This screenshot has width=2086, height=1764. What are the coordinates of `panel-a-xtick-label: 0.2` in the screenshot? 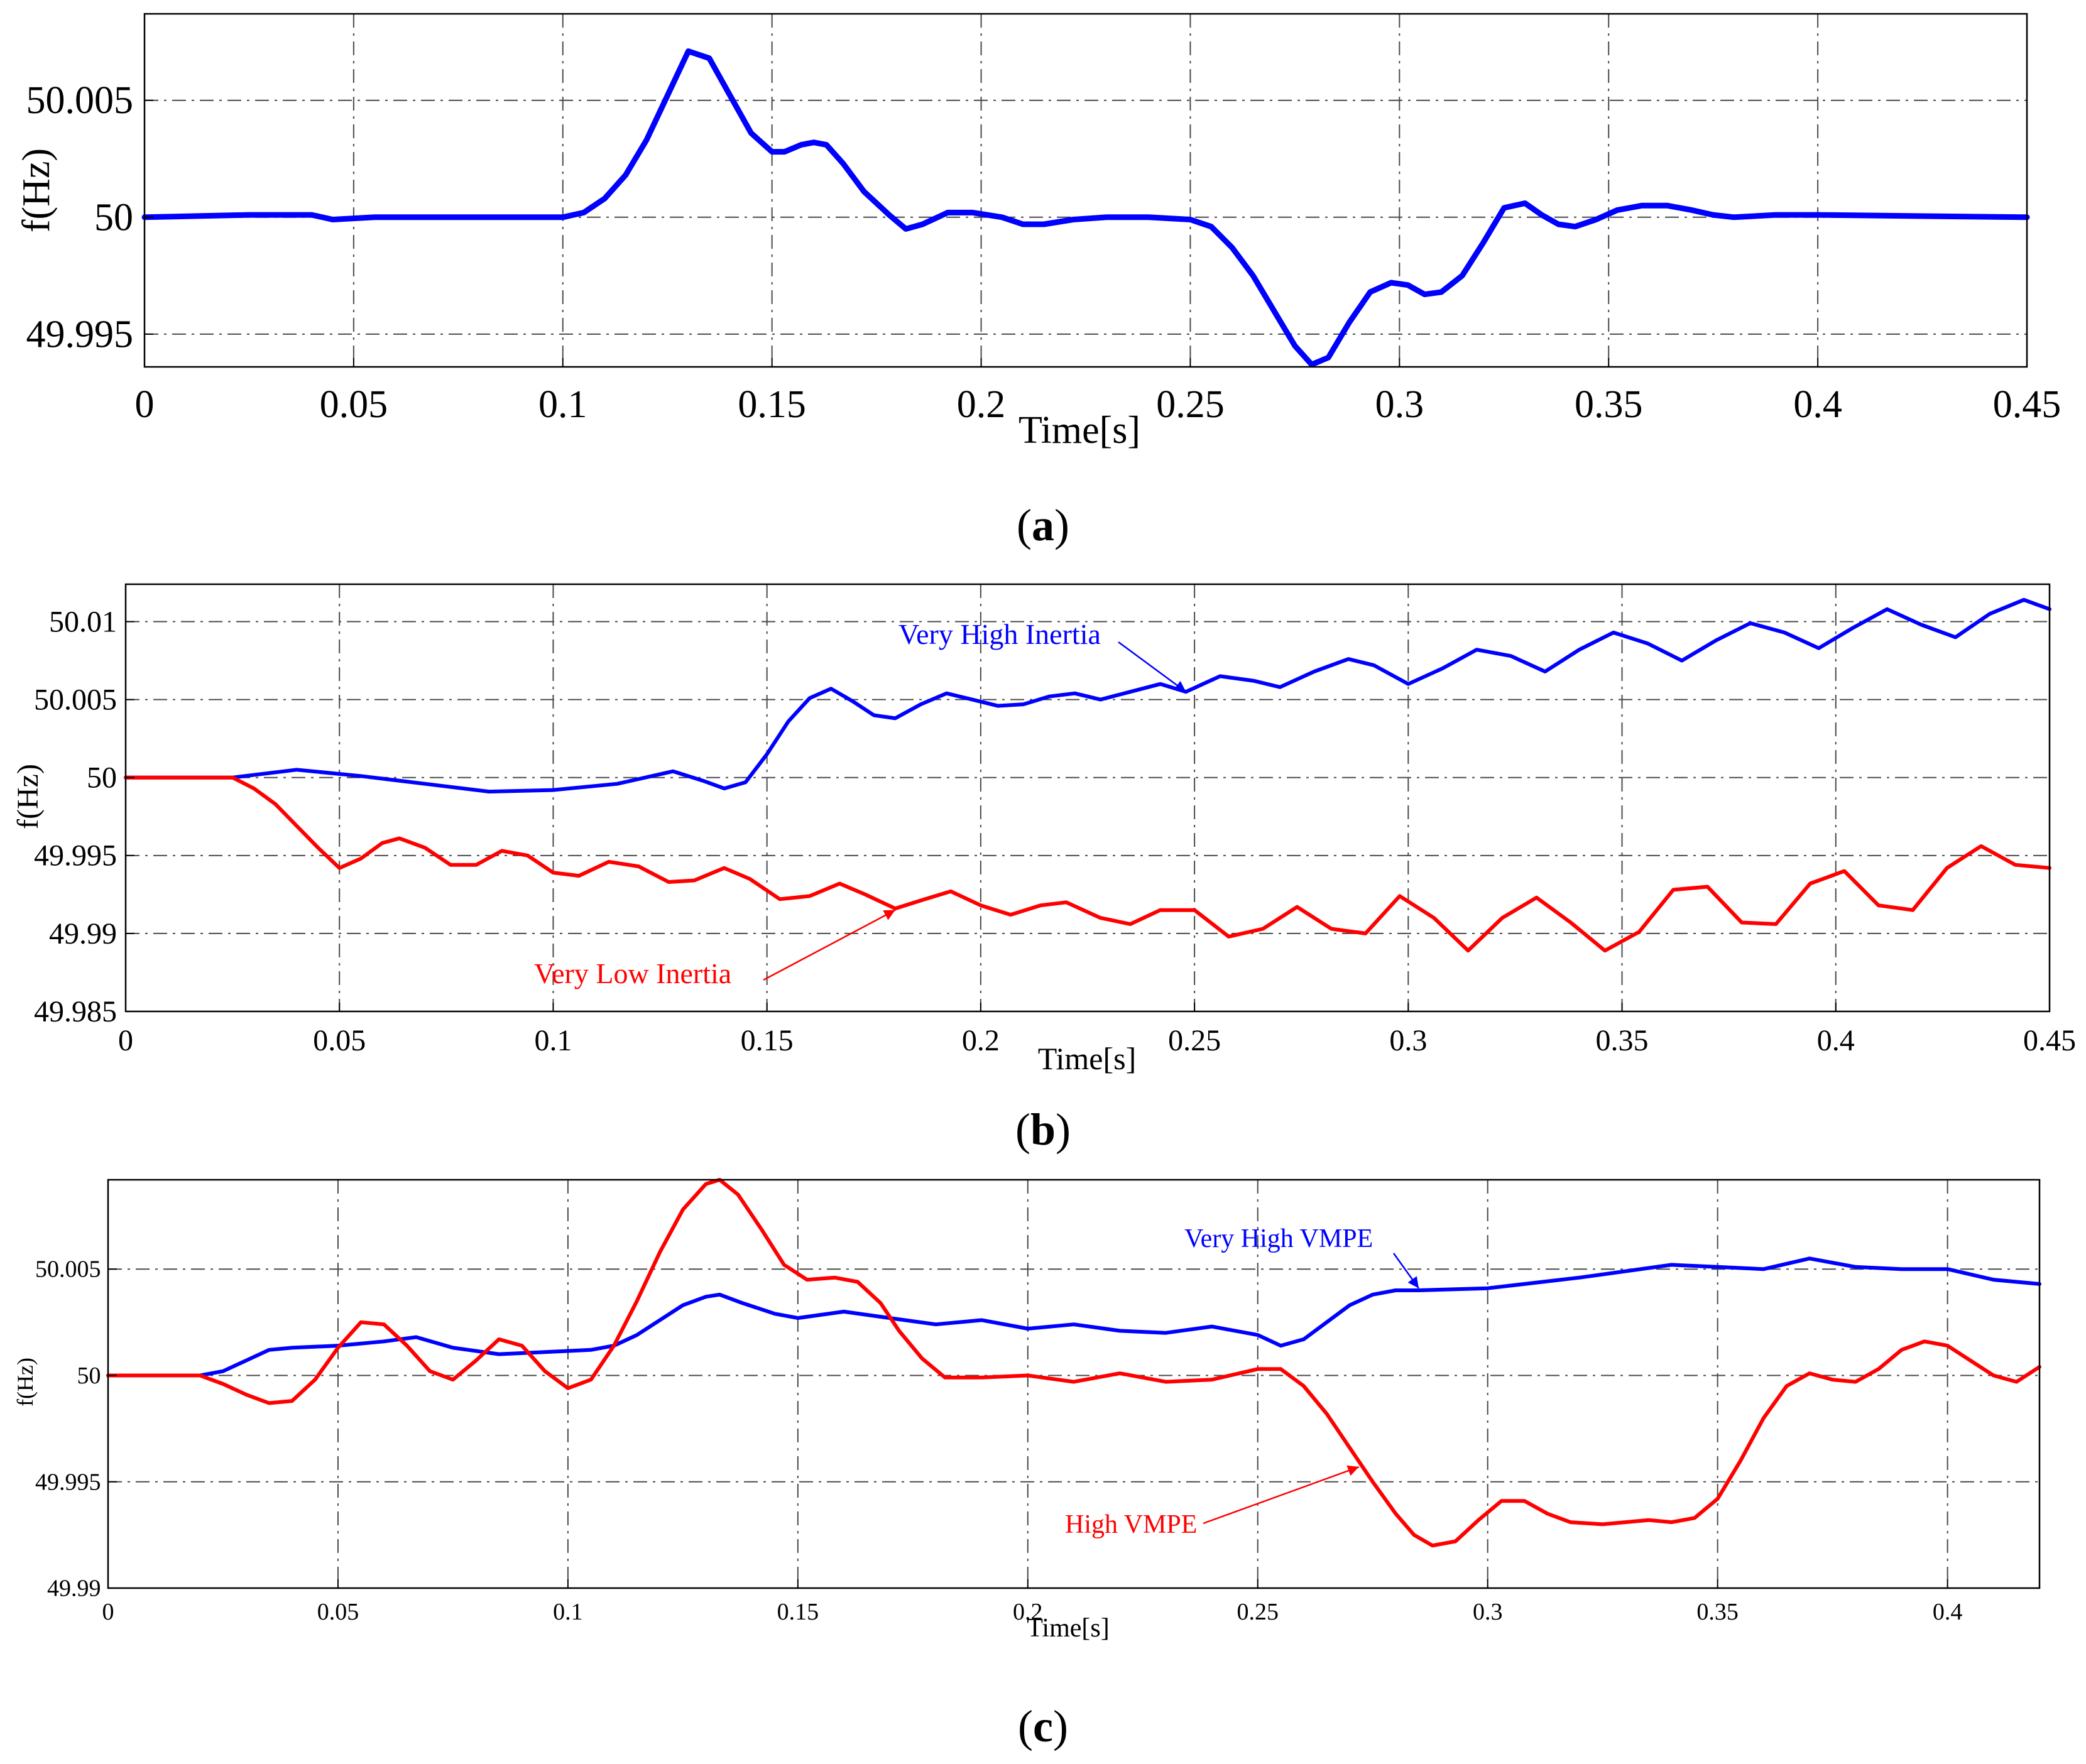 It's located at (982, 404).